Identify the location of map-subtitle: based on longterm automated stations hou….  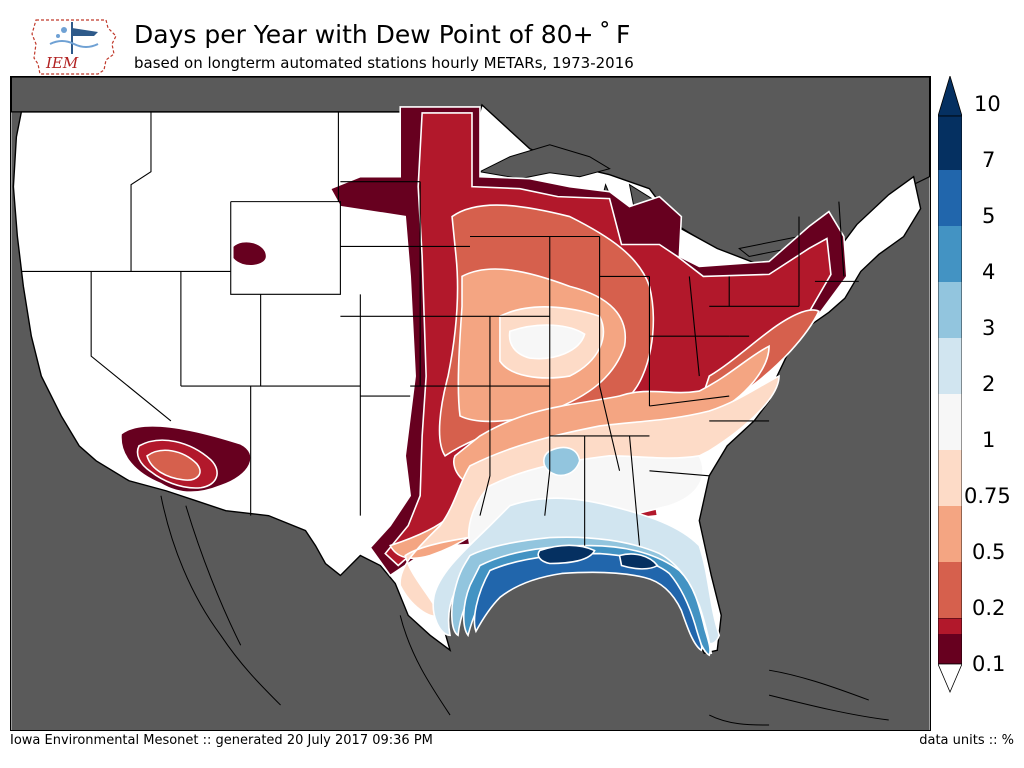
(384, 63).